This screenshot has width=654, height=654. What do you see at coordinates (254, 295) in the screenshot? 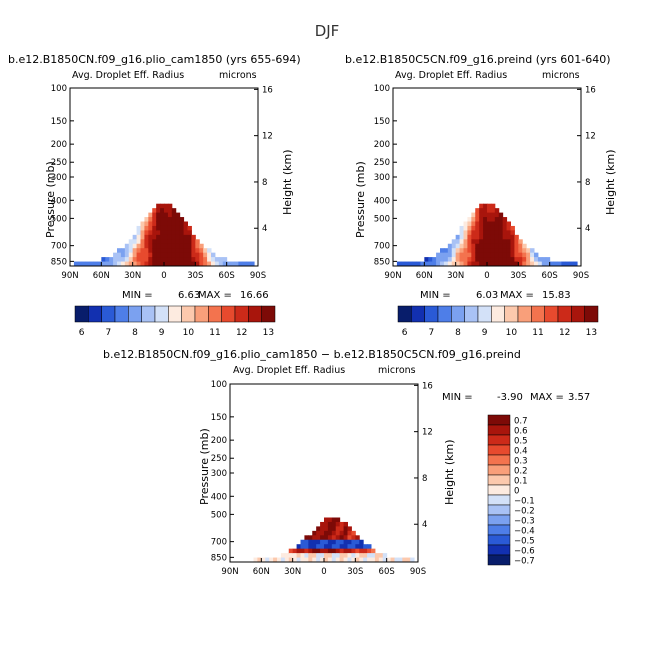
I see `panel1-max-value: 16.66` at bounding box center [254, 295].